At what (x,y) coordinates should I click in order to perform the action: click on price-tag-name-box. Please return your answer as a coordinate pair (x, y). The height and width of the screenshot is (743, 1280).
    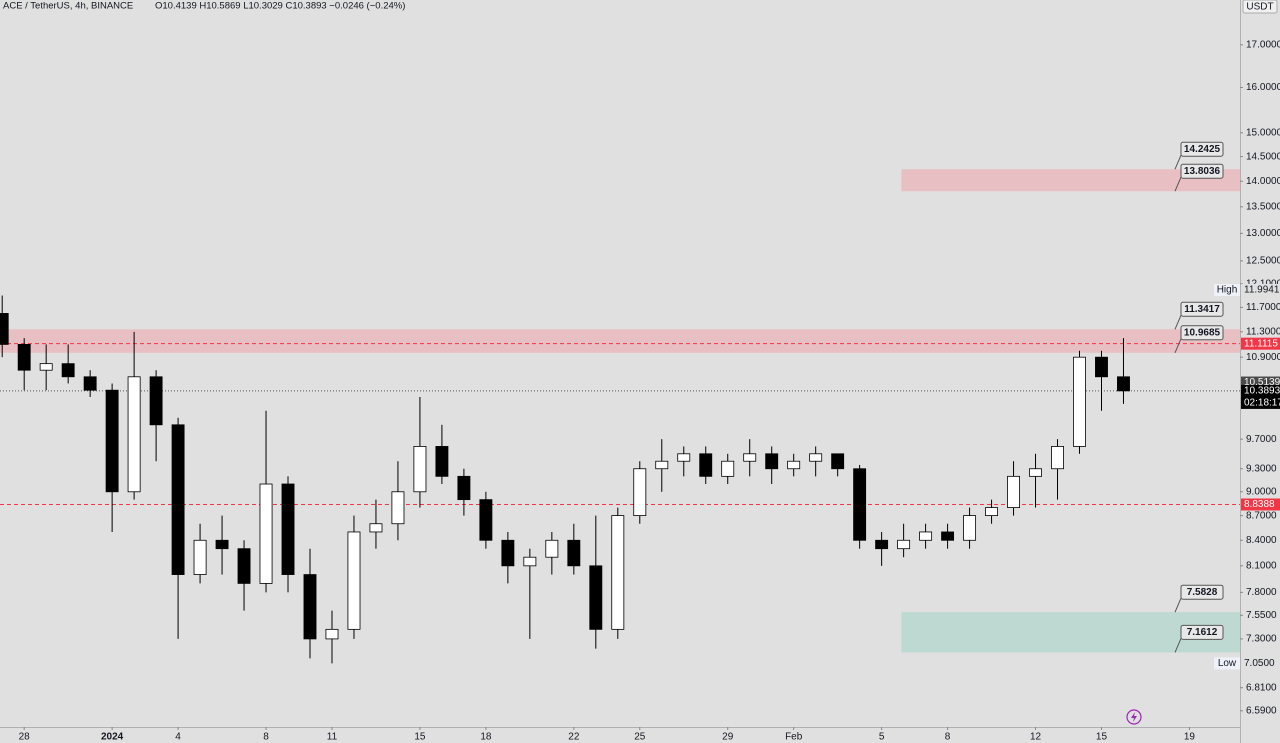
    Looking at the image, I should click on (1227, 663).